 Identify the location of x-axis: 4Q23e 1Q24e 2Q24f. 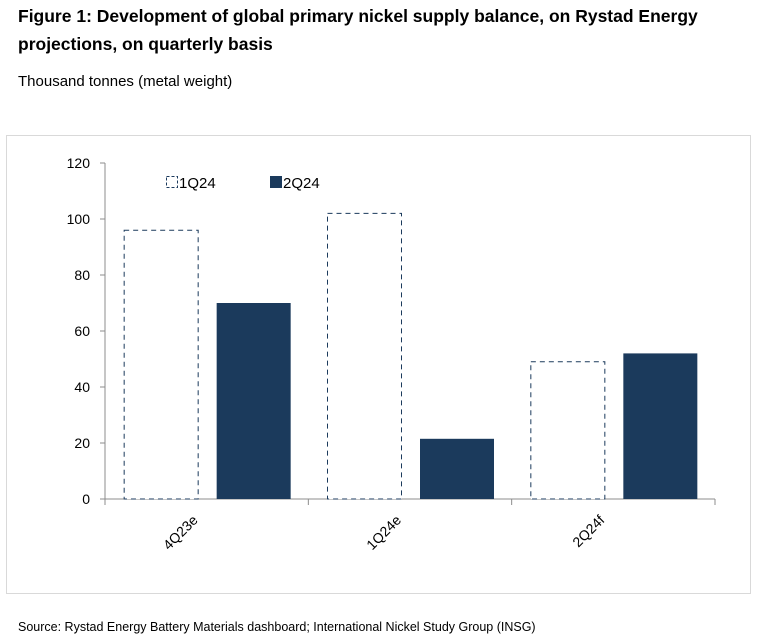
(410, 525).